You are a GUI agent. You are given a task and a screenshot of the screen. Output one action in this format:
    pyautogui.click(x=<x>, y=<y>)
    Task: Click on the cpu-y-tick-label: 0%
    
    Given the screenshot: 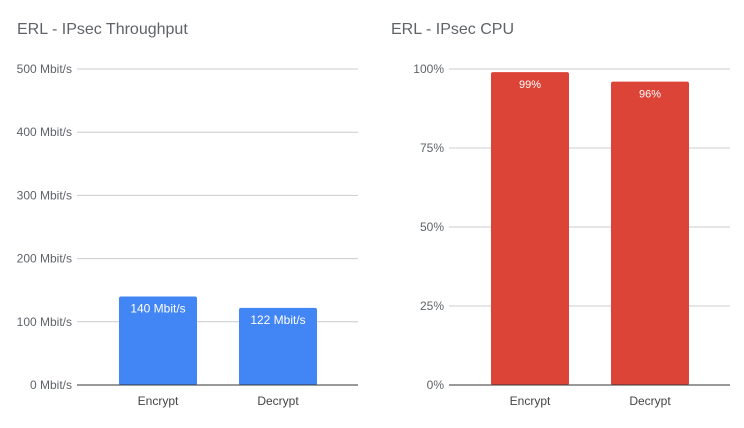 What is the action you would take?
    pyautogui.click(x=436, y=385)
    